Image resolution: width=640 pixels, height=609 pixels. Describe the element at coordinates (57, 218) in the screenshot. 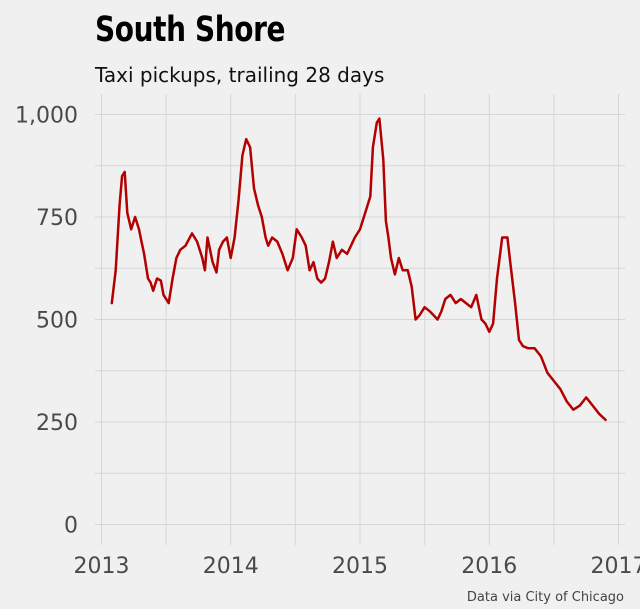

I see `y-tick-label: 750` at that location.